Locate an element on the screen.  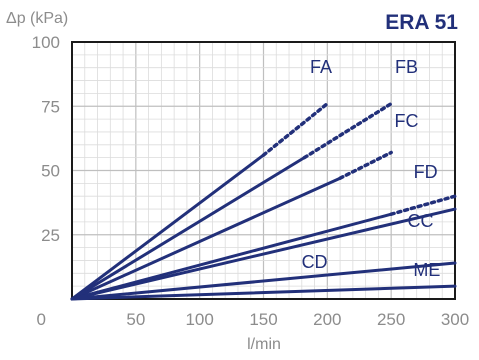
y-axis-title: Δp (kPa) is located at coordinates (37, 18).